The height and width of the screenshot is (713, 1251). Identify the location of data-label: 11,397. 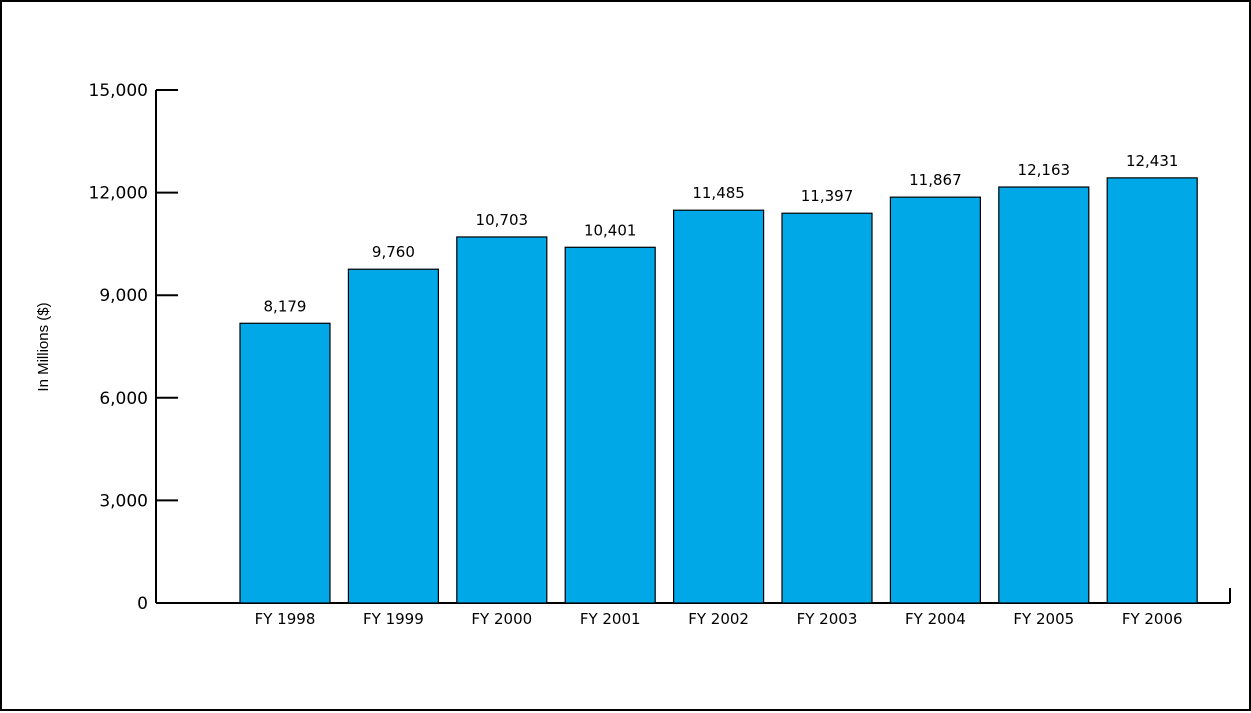
(827, 196).